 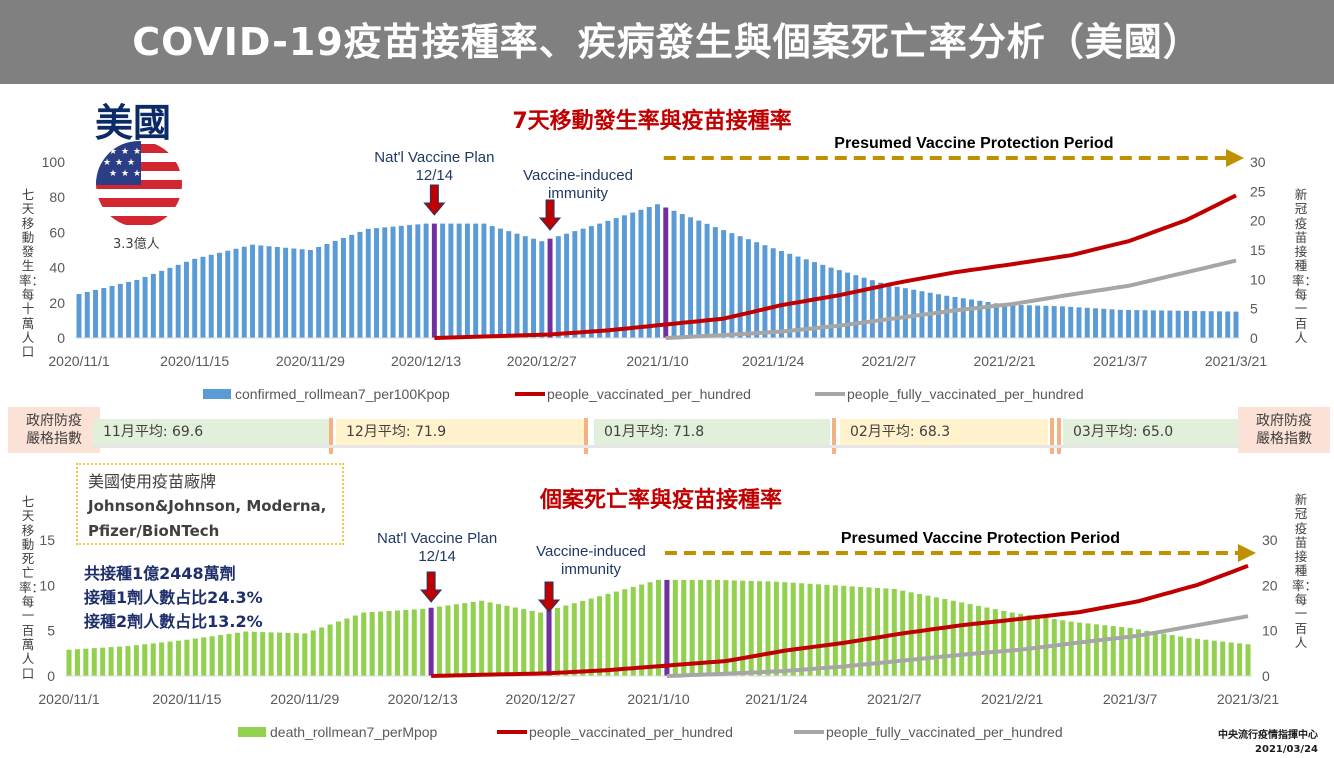 What do you see at coordinates (1004, 361) in the screenshot?
I see `x-tick-label: 2021/2/21` at bounding box center [1004, 361].